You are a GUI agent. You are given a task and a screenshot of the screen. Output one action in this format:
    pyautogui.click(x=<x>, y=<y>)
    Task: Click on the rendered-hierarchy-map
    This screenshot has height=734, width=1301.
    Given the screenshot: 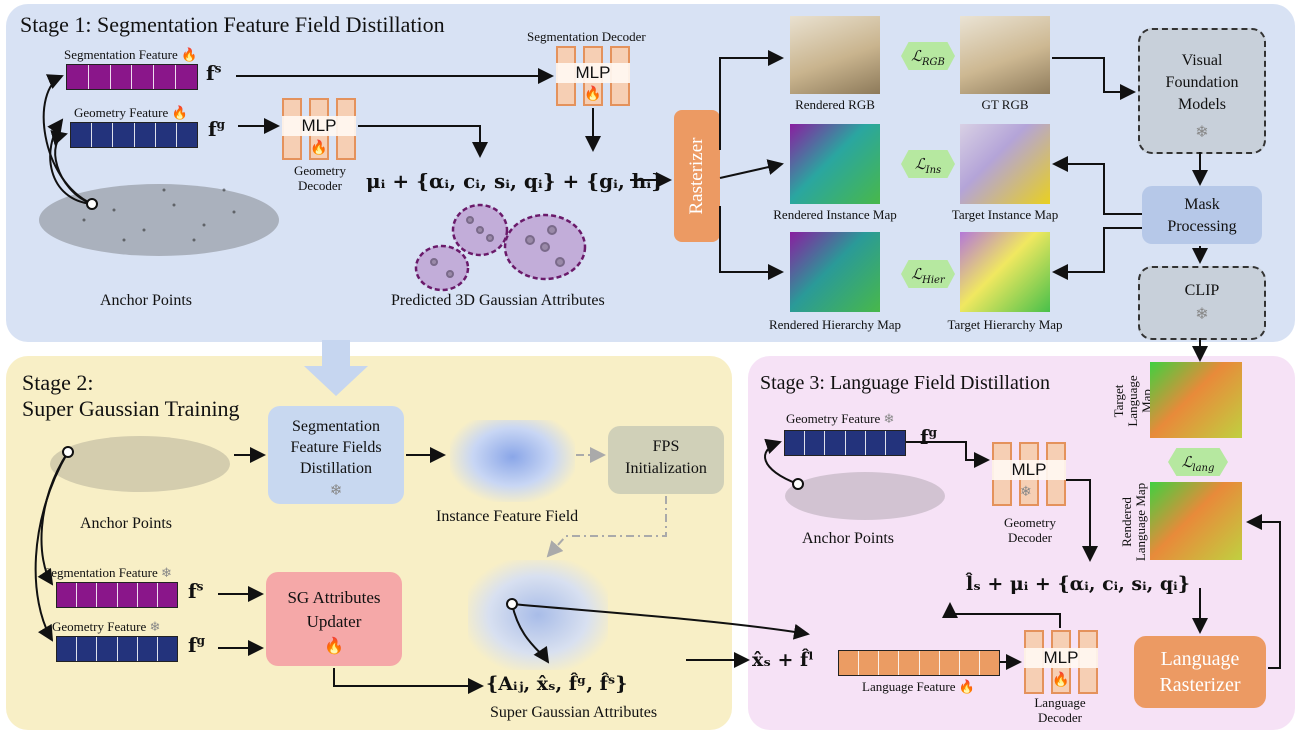 What is the action you would take?
    pyautogui.click(x=835, y=272)
    